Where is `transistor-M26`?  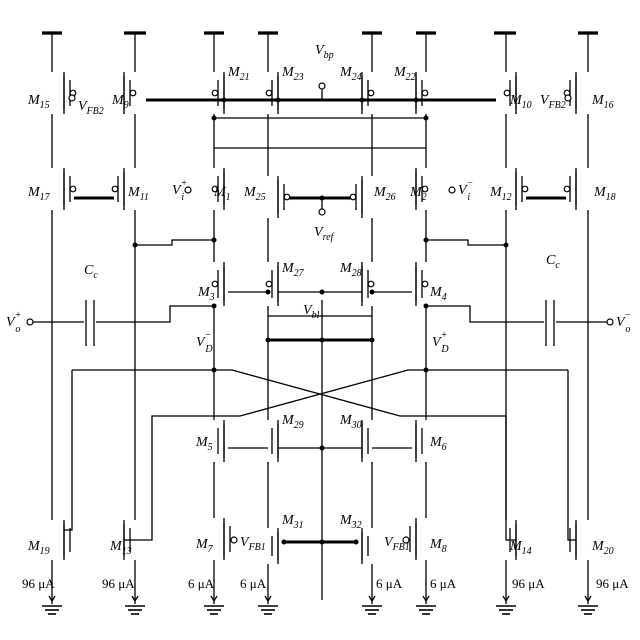
transistor-M26 is located at coordinates (356, 197).